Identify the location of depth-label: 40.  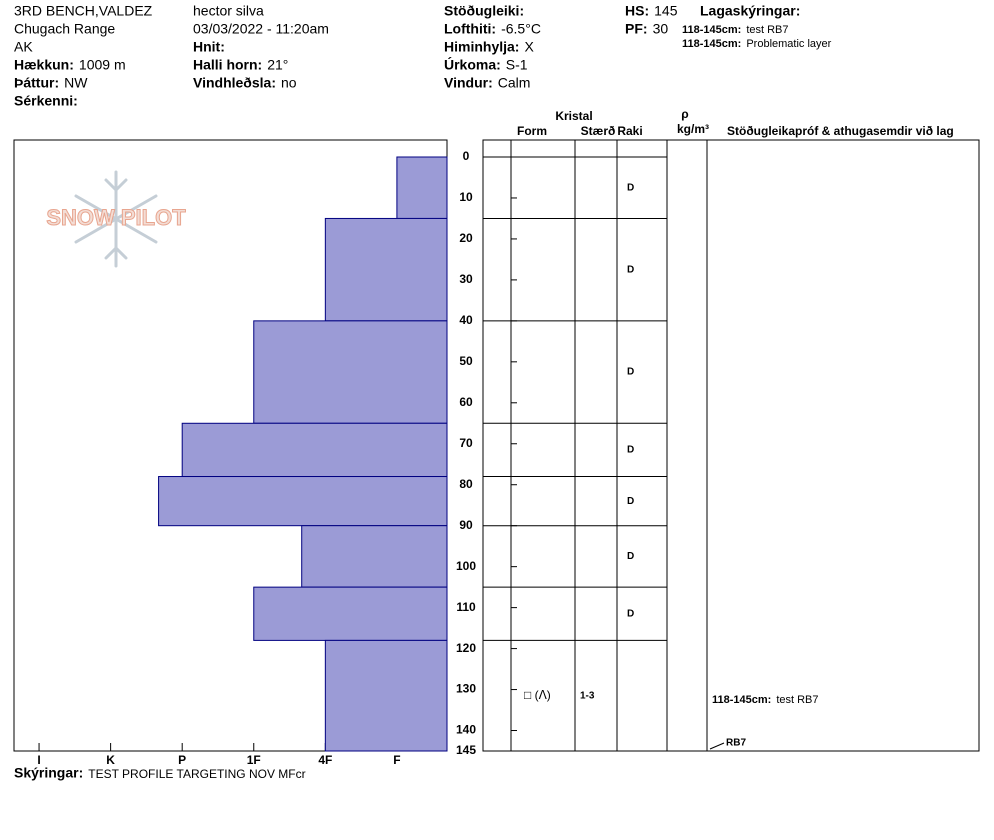
(466, 320).